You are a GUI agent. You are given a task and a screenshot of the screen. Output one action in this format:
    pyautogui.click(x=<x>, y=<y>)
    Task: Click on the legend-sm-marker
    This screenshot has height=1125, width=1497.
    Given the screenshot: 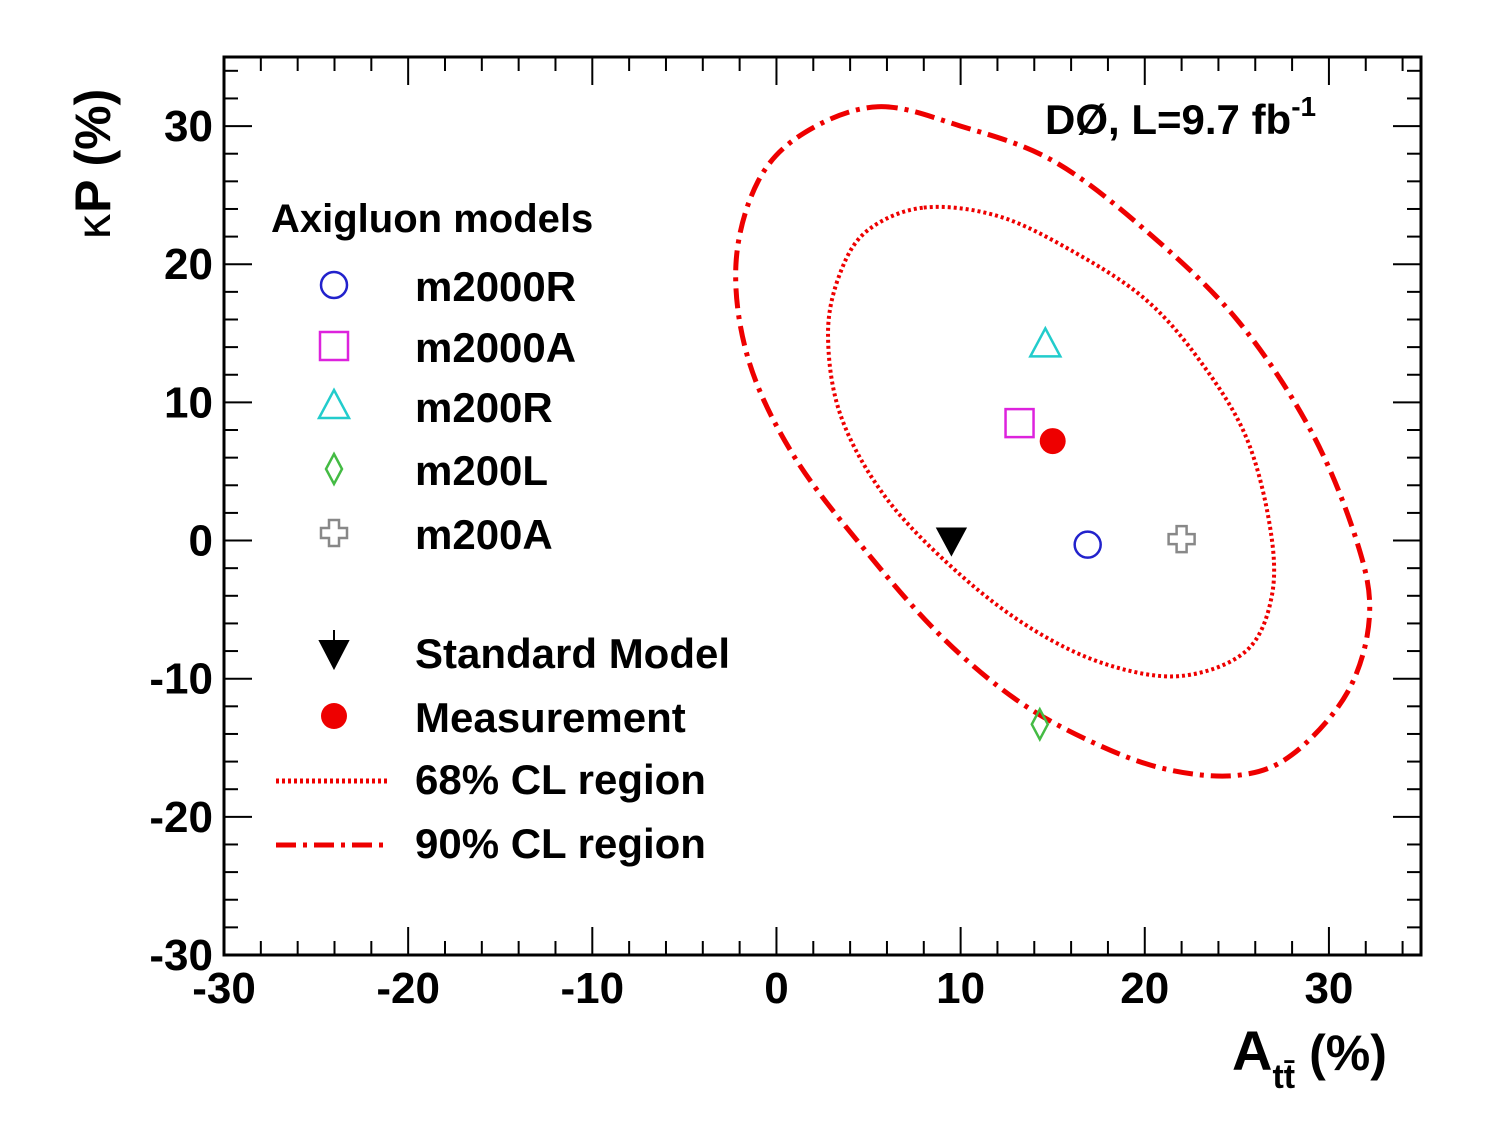 What is the action you would take?
    pyautogui.click(x=334, y=650)
    